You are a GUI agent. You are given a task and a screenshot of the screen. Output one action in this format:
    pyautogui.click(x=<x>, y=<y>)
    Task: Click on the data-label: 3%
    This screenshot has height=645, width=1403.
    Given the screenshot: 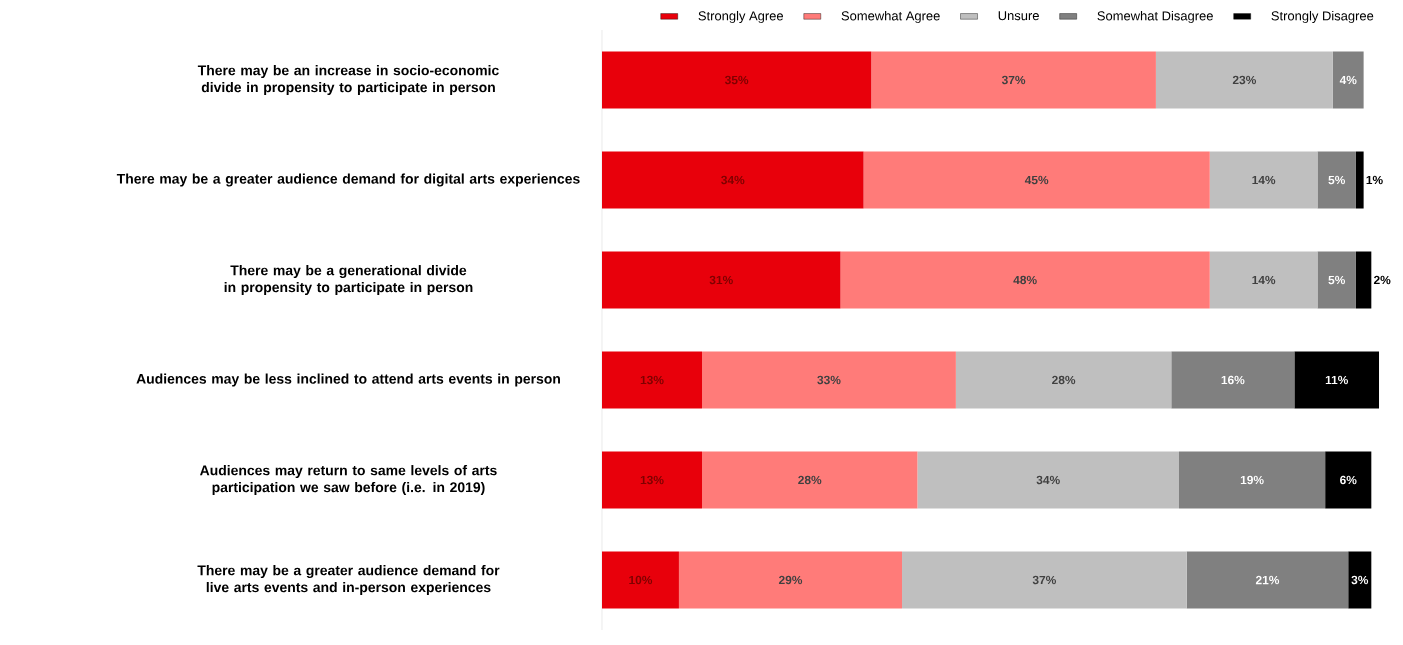 What is the action you would take?
    pyautogui.click(x=1360, y=580)
    